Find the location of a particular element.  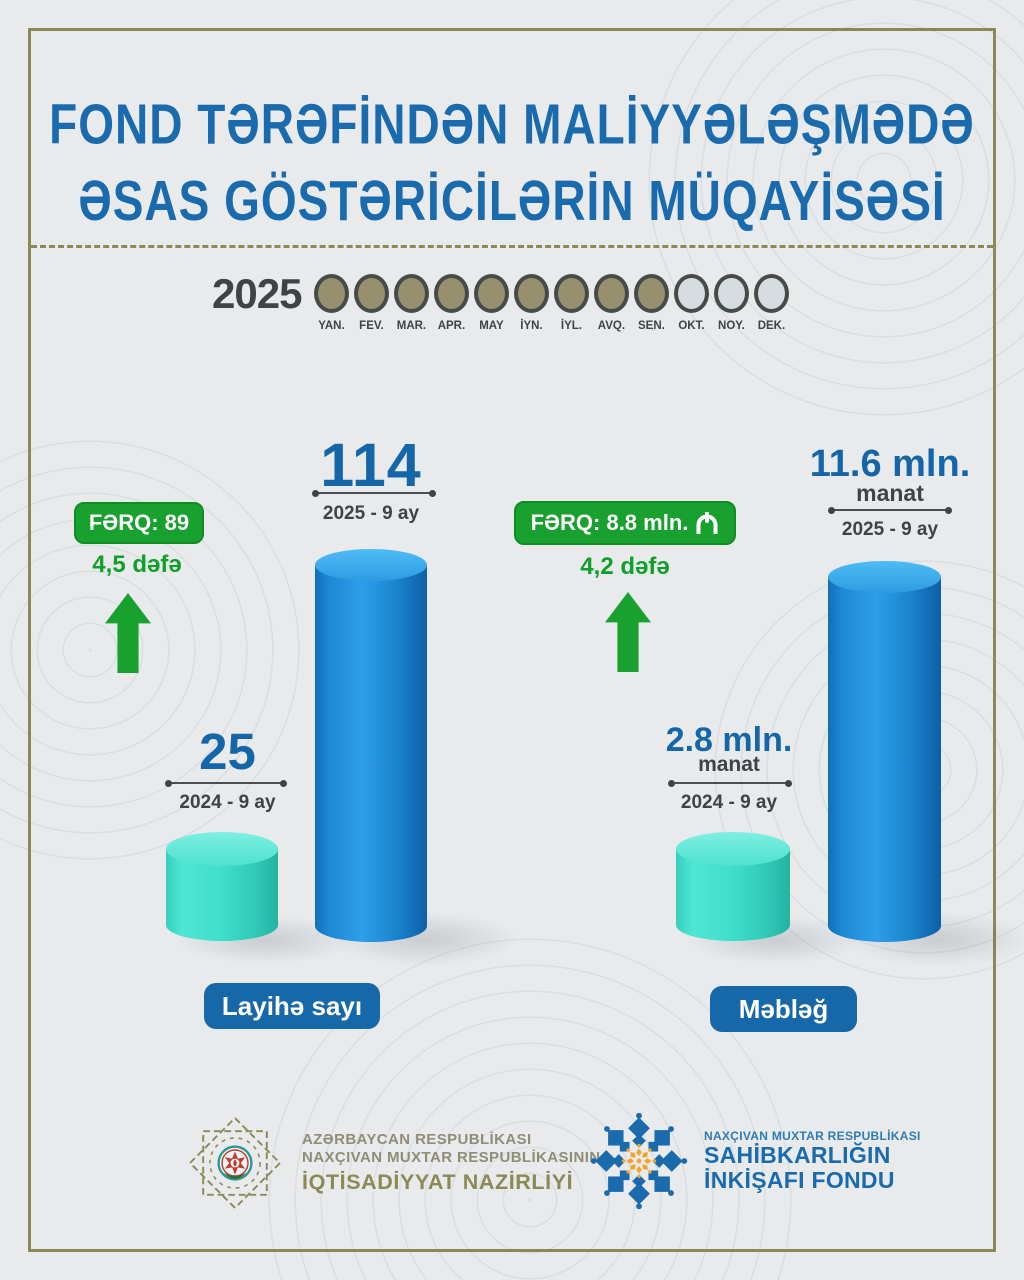

month-indicator-okt: OKT. is located at coordinates (691, 303).